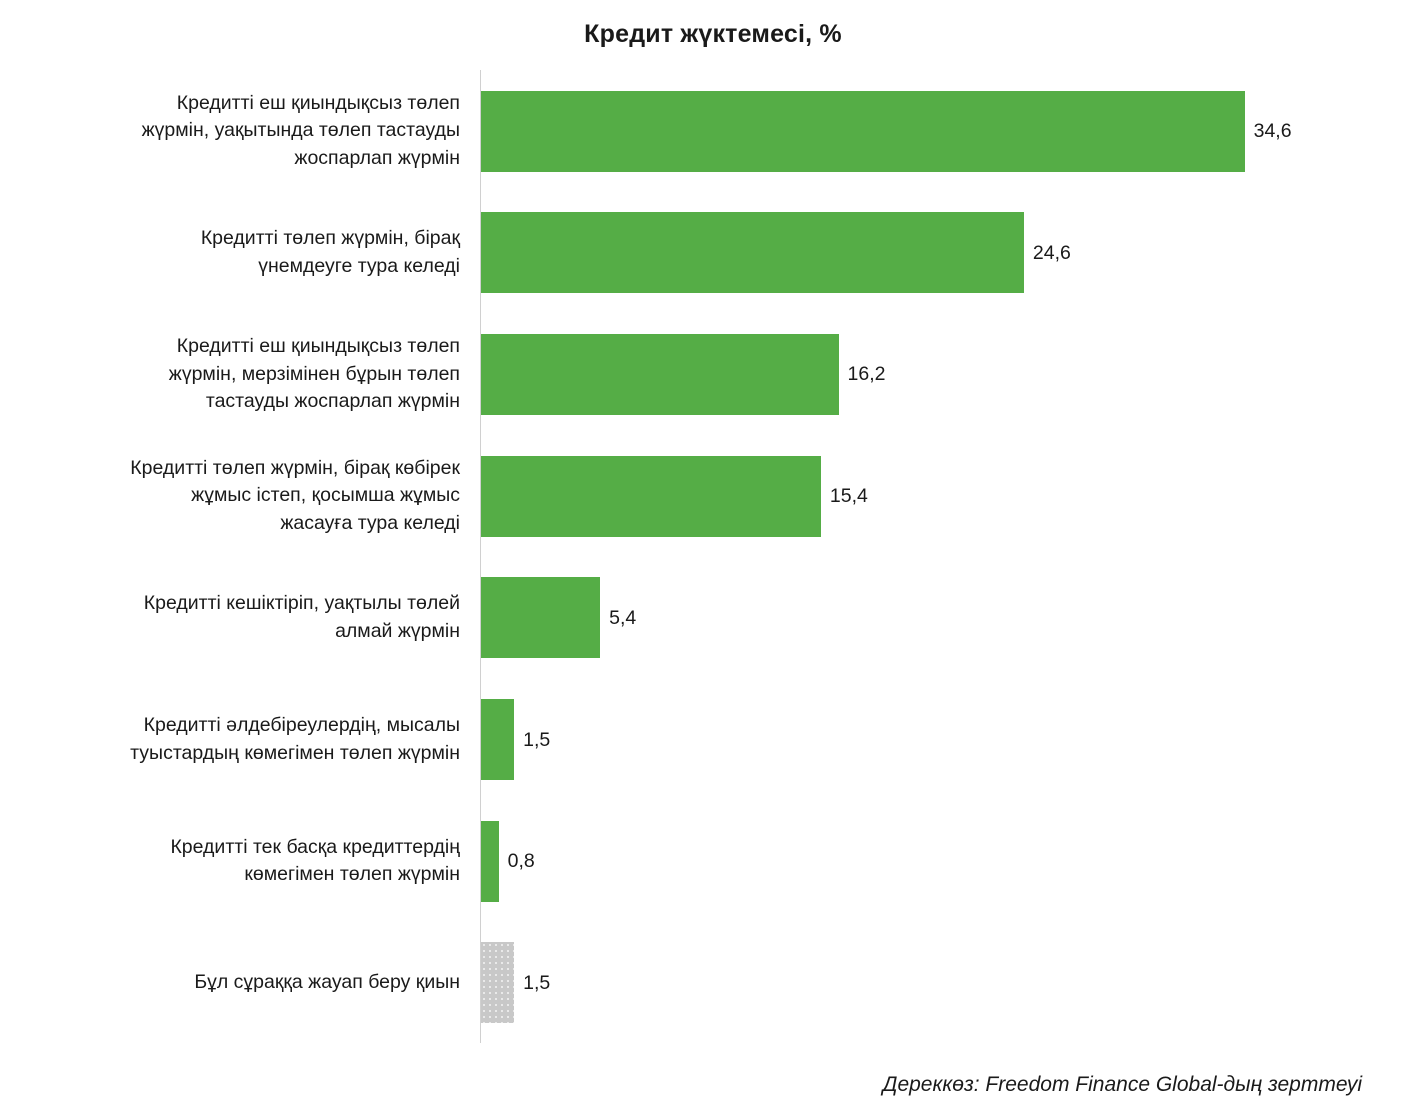 This screenshot has height=1113, width=1426. Describe the element at coordinates (713, 34) in the screenshot. I see `chart-title: Кредит жүктемесі, %` at that location.